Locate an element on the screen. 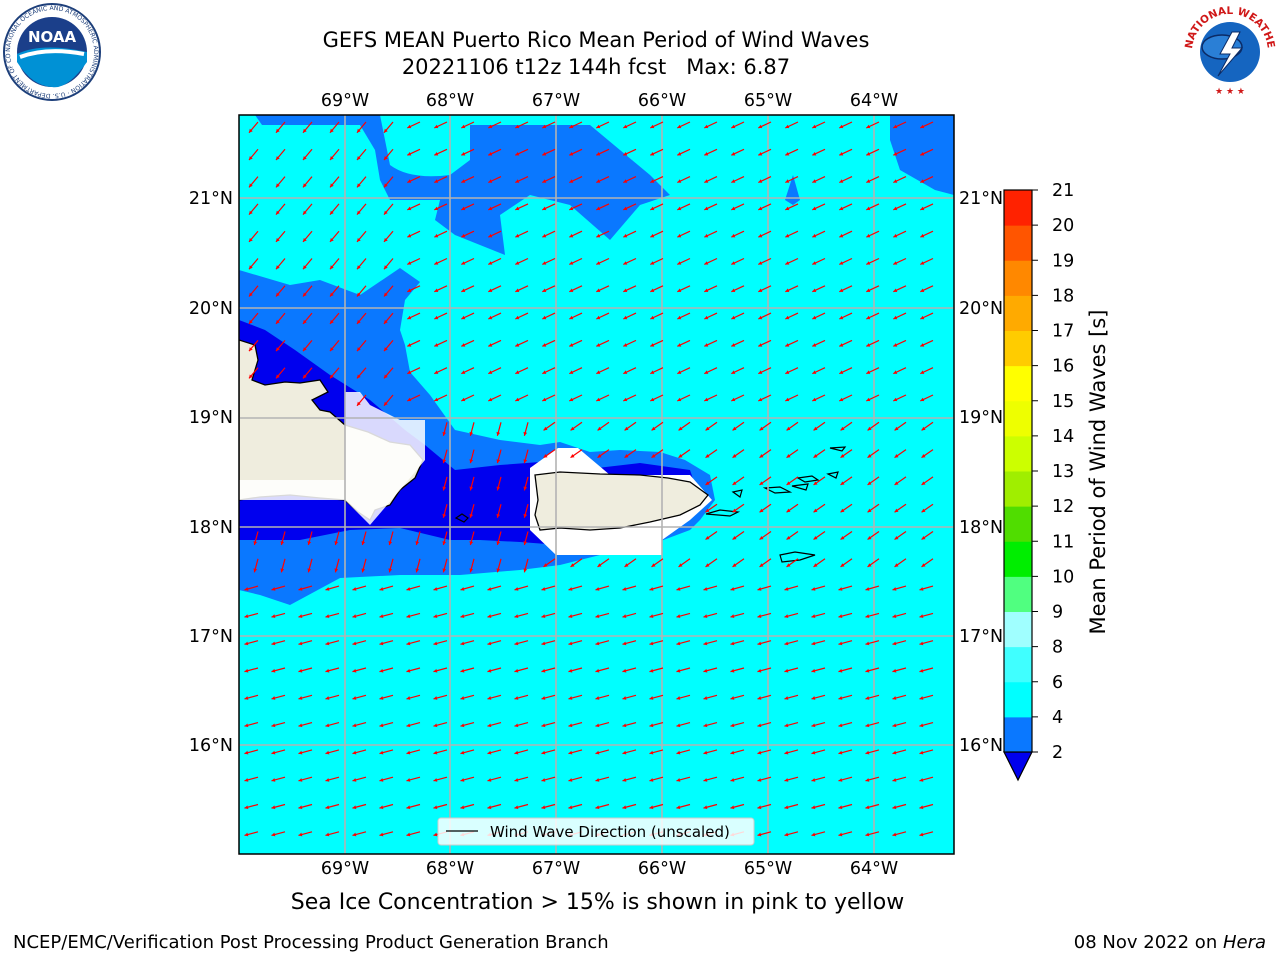 This screenshot has height=960, width=1280. colorbar-tick-label: 11 is located at coordinates (1063, 542).